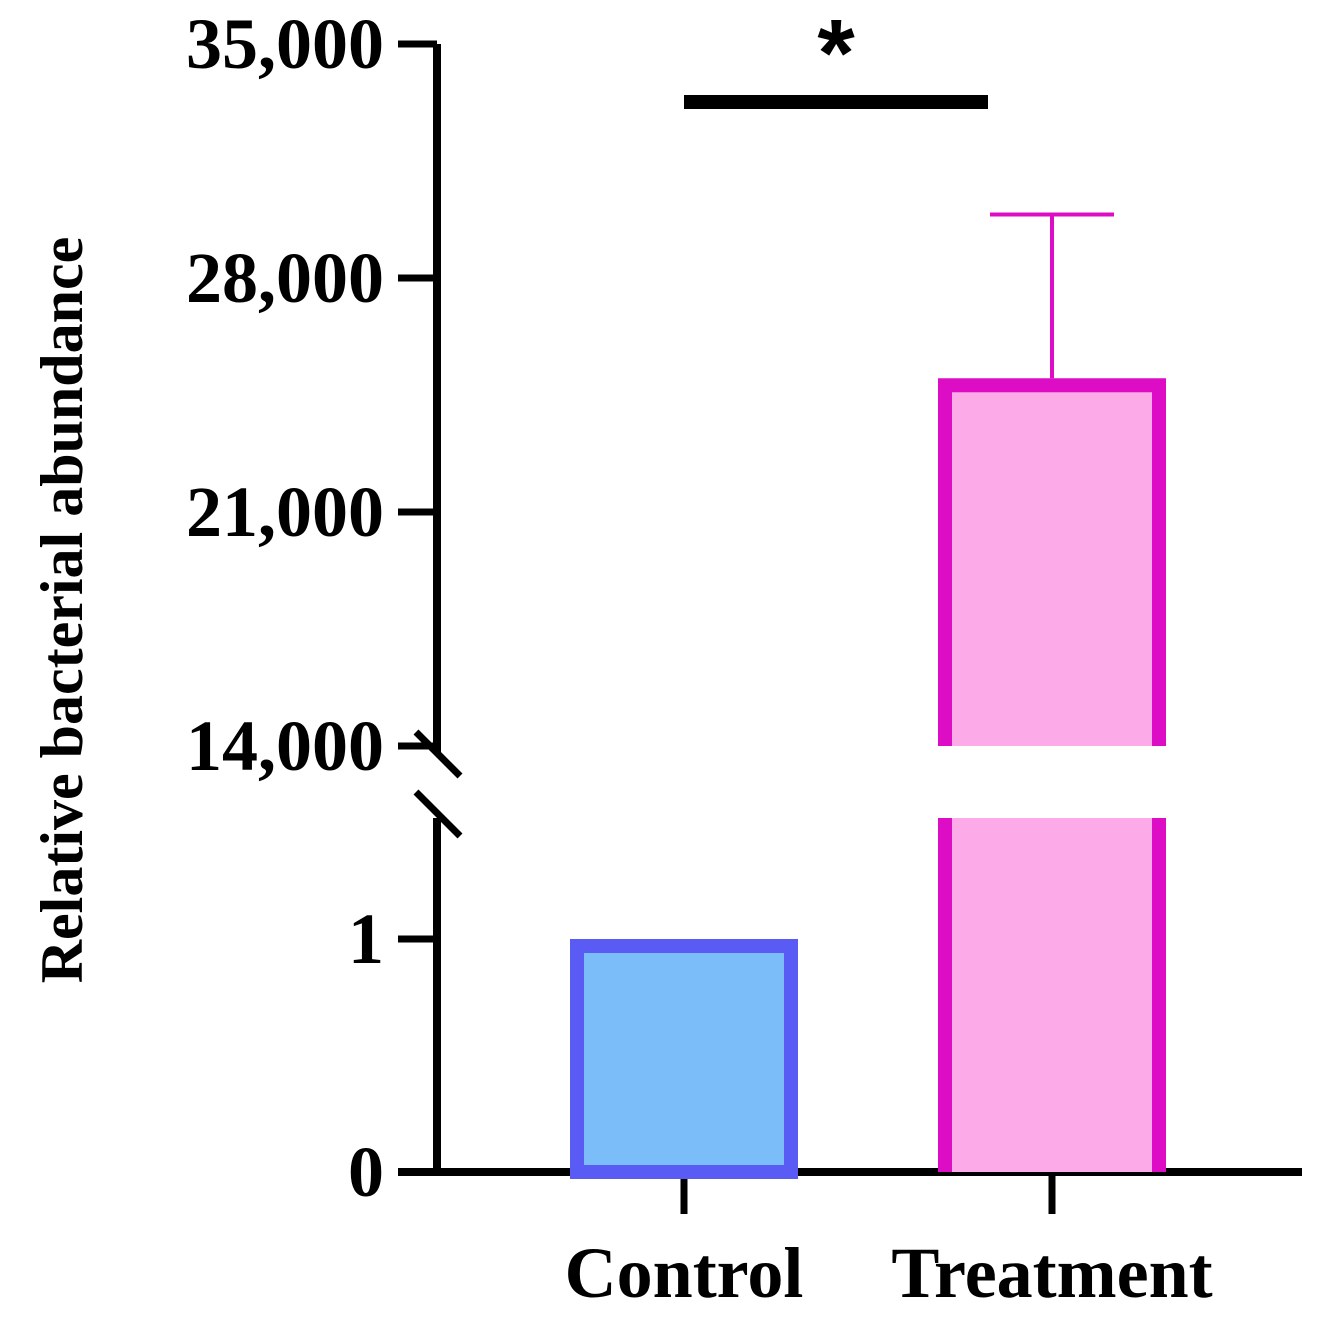  Describe the element at coordinates (62, 610) in the screenshot. I see `y-axis-title: Relative bacterial abundance` at that location.